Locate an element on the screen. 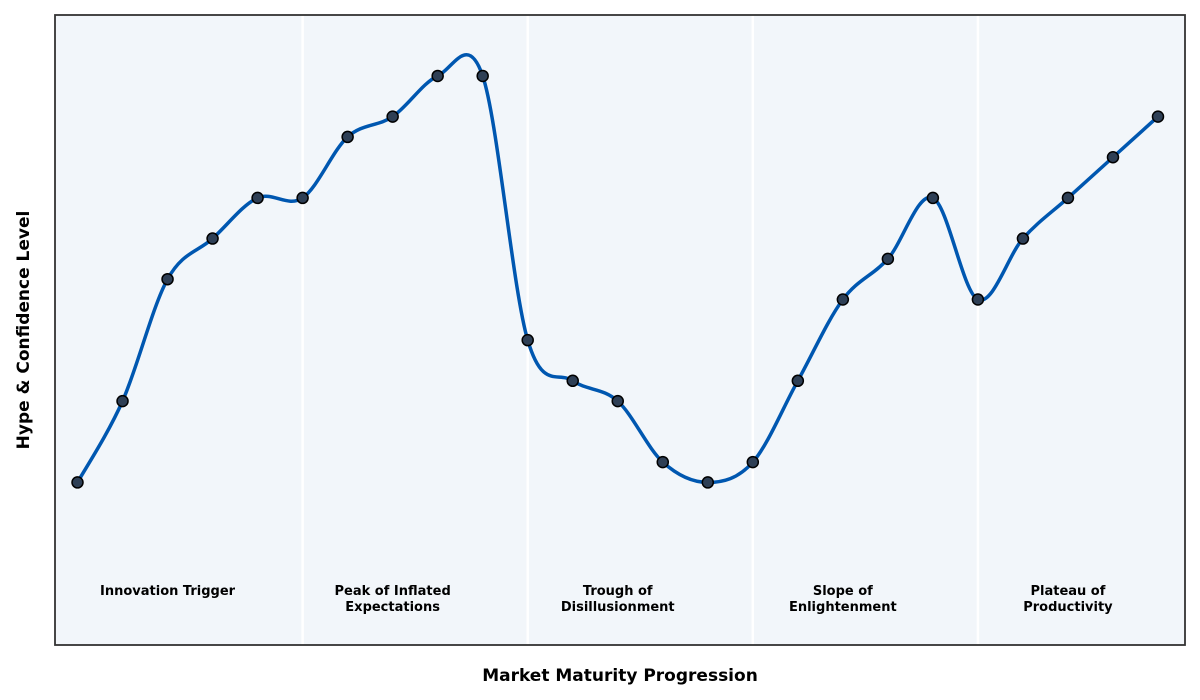 Image resolution: width=1200 pixels, height=700 pixels. phase-label-5-line-2: Productivity is located at coordinates (1068, 607).